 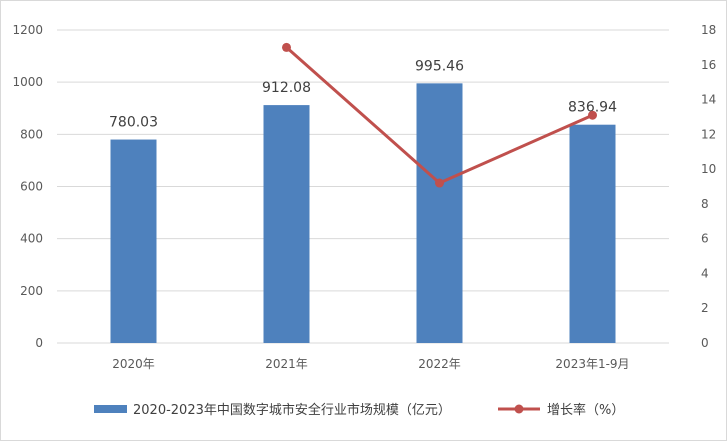 What do you see at coordinates (708, 186) in the screenshot?
I see `right-axis-ticks: 0 2 4 6 8 10 12 14 16 18` at bounding box center [708, 186].